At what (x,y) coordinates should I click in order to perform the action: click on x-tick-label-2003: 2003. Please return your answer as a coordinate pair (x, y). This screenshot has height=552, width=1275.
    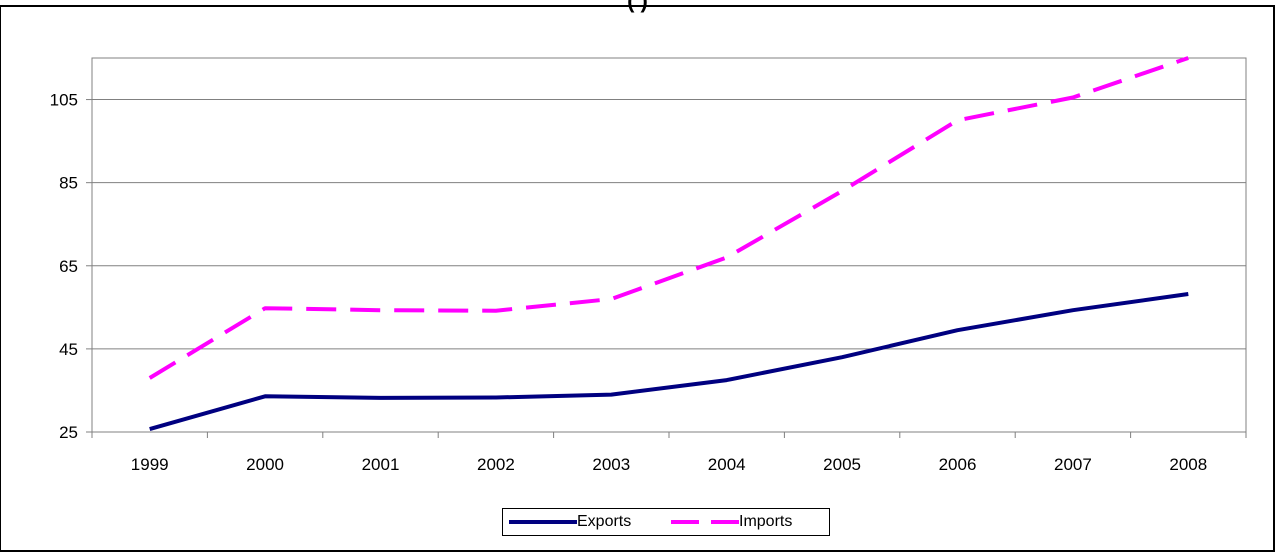
    Looking at the image, I should click on (611, 464).